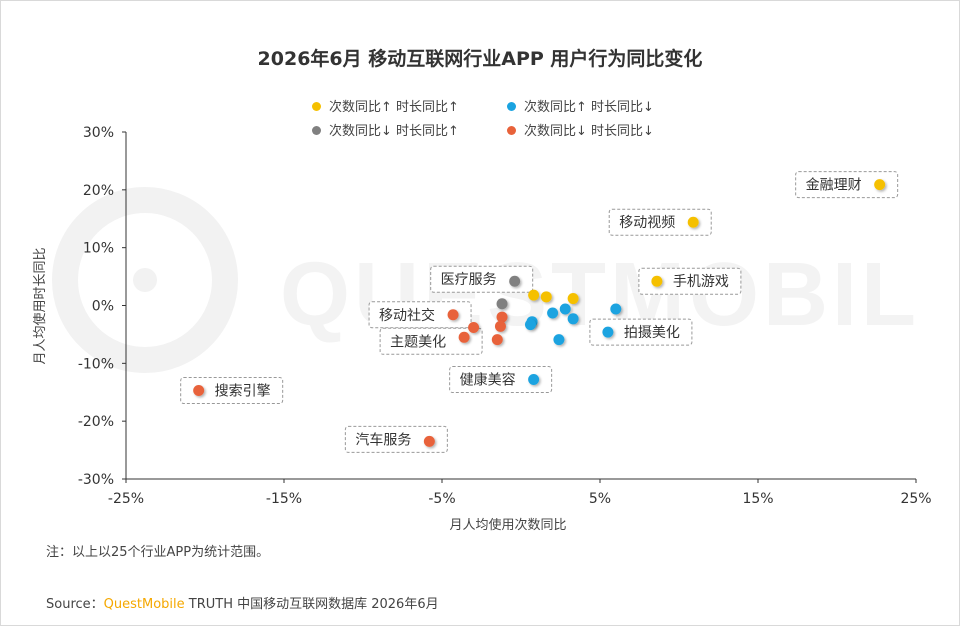  I want to click on legend-item: 次数同比↑ 时长同比↓, so click(580, 105).